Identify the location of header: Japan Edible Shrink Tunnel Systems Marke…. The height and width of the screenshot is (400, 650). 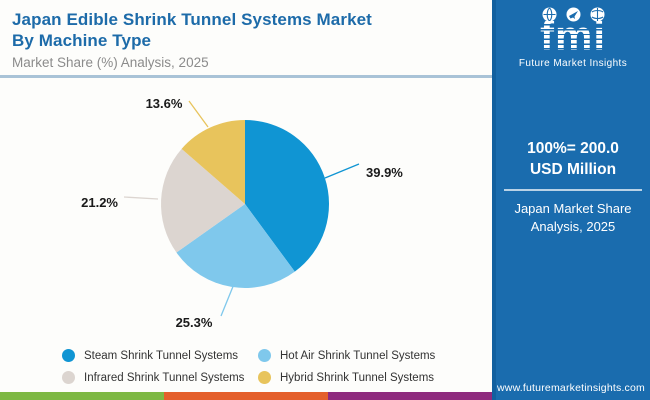
(246, 38).